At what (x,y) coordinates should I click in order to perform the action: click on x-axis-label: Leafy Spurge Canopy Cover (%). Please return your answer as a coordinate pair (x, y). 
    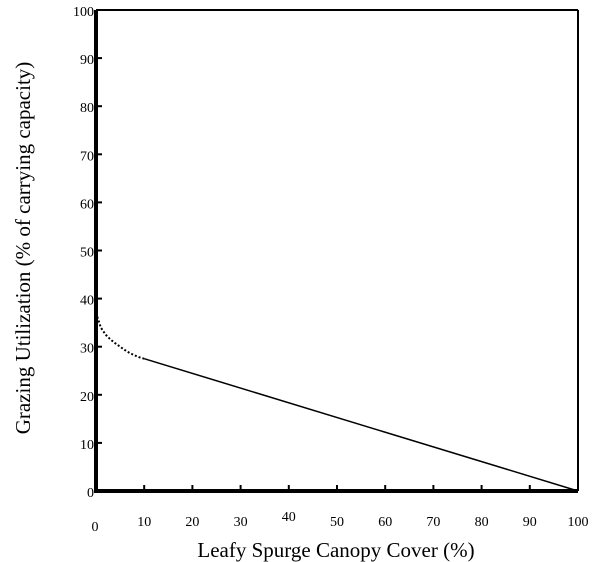
    Looking at the image, I should click on (335, 550).